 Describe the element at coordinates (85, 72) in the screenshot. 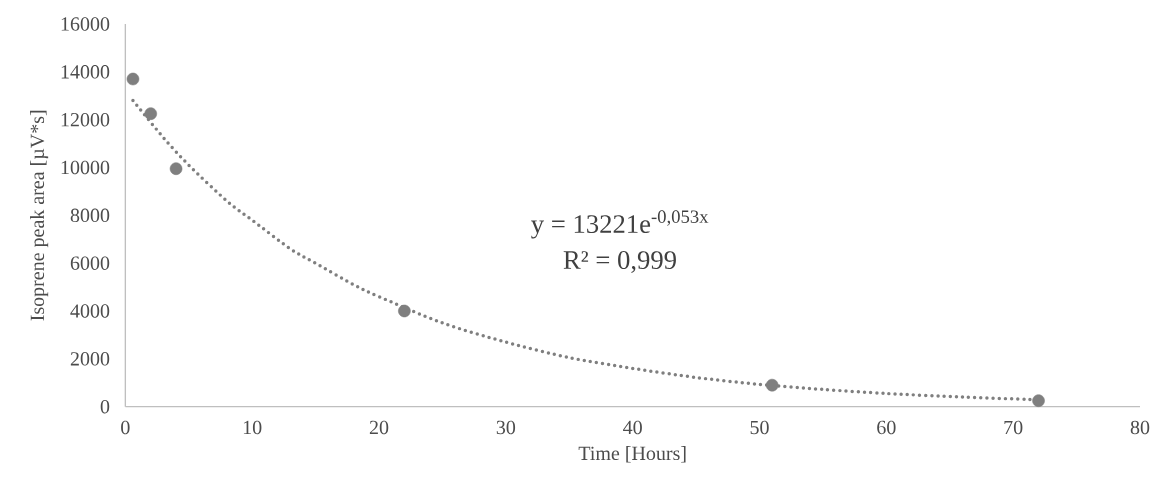

I see `y-tick-label: 14000` at that location.